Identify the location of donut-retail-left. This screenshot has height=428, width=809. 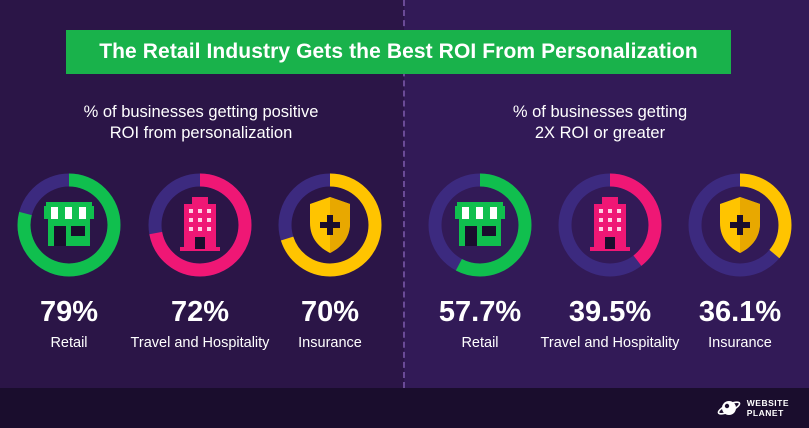
(69, 225).